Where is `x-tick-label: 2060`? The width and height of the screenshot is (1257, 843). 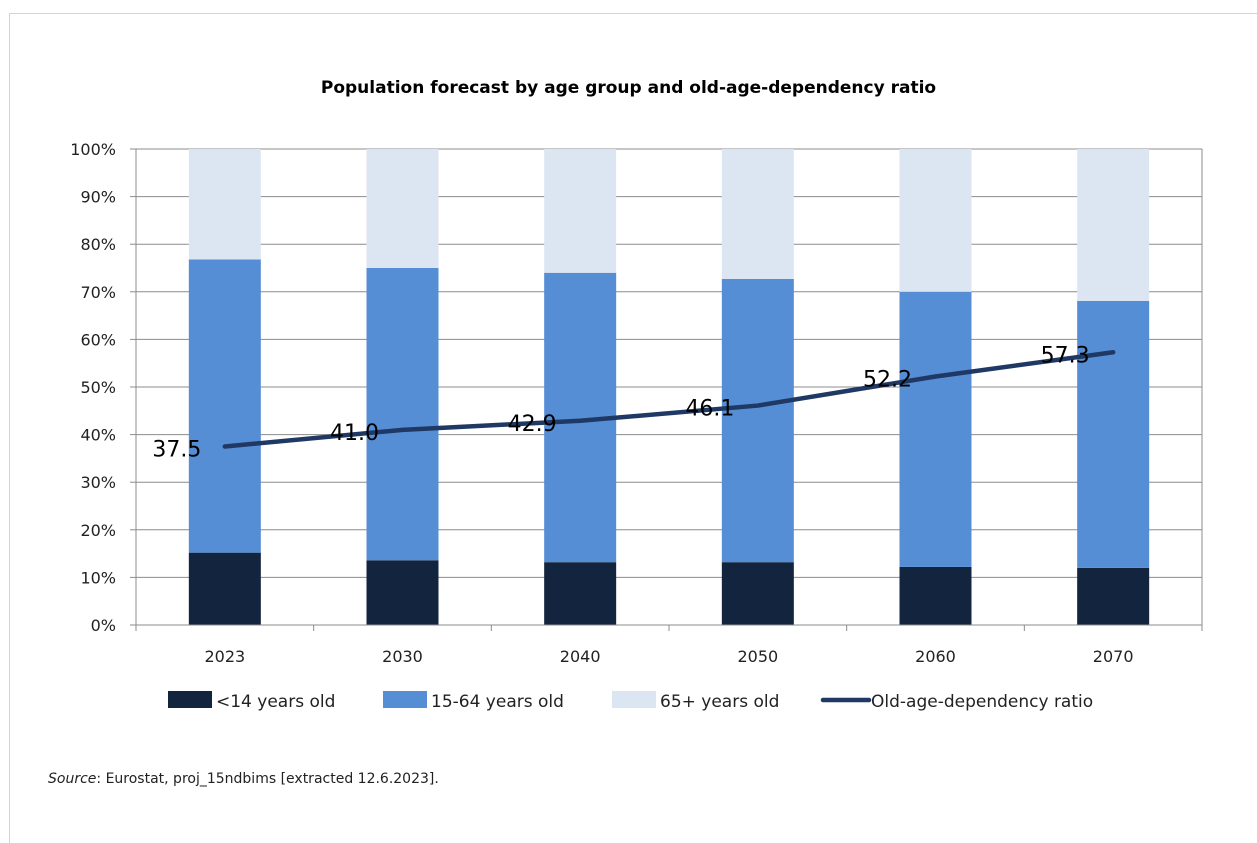 x-tick-label: 2060 is located at coordinates (935, 656).